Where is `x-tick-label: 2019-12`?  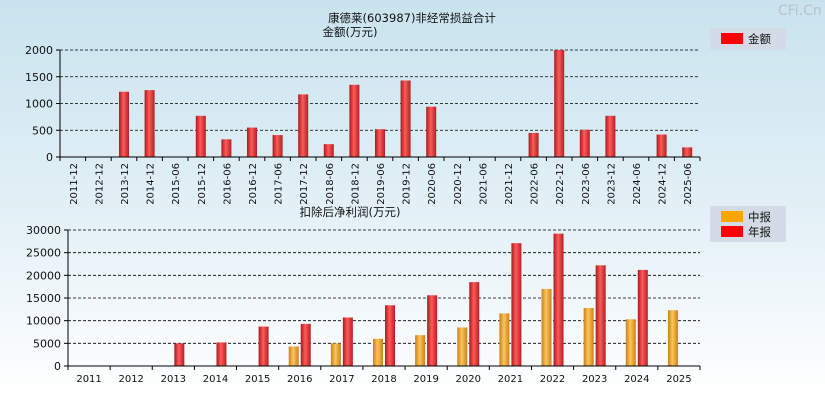
x-tick-label: 2019-12 is located at coordinates (407, 184).